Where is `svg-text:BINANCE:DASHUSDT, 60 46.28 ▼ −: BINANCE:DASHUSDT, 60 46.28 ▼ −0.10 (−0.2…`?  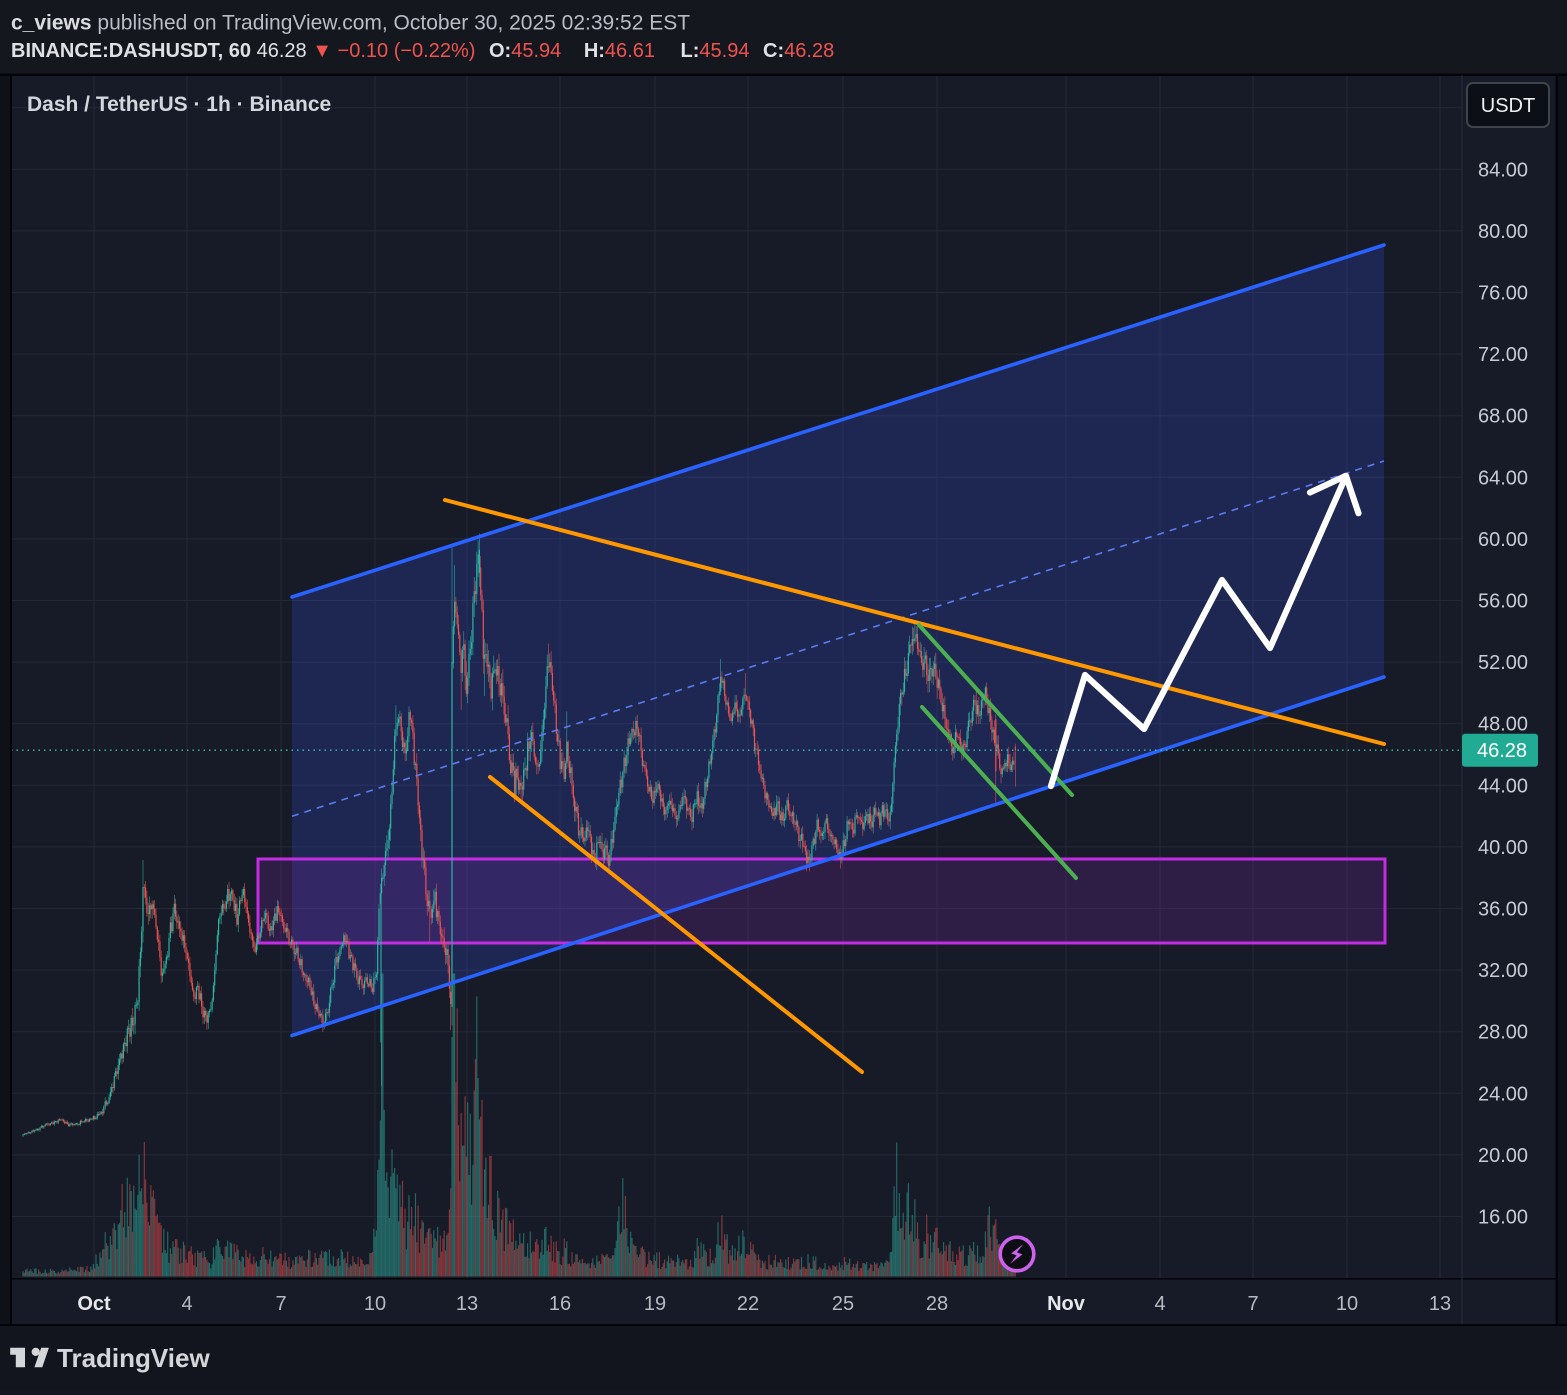
svg-text:BINANCE:DASHUSDT, 60 46.28 ▼ −: BINANCE:DASHUSDT, 60 46.28 ▼ −0.10 (−0.2… is located at coordinates (422, 51).